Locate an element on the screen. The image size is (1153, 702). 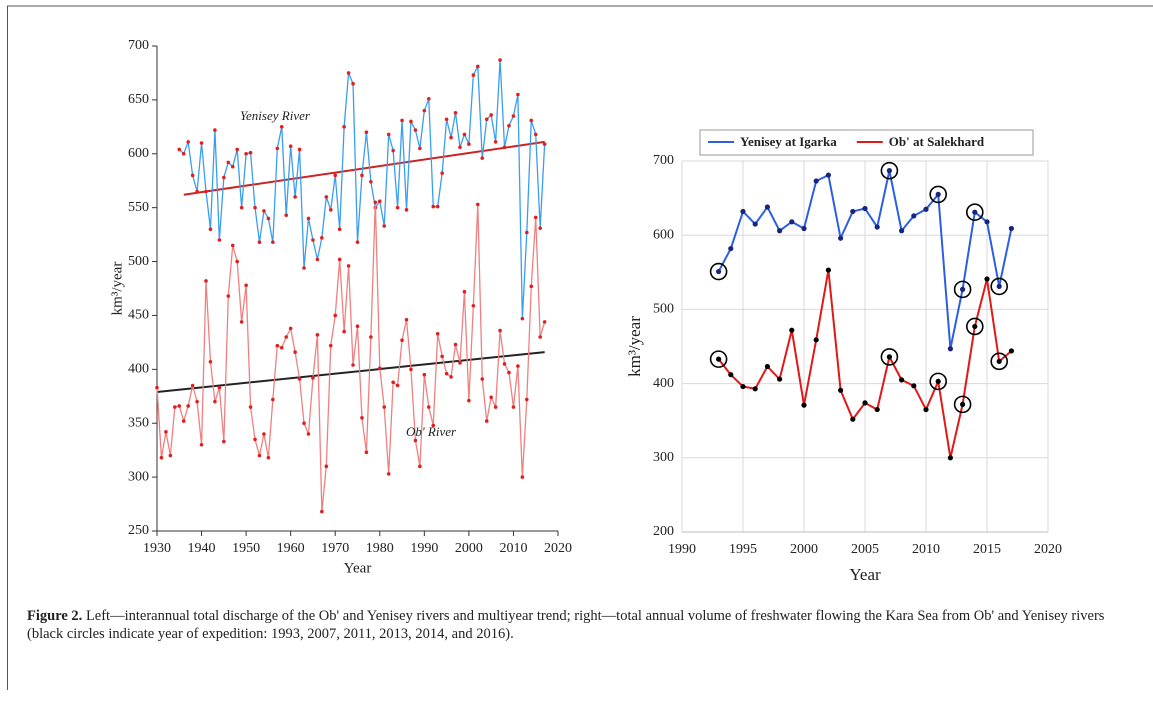
y-tick-label: 550 is located at coordinates (138, 207).